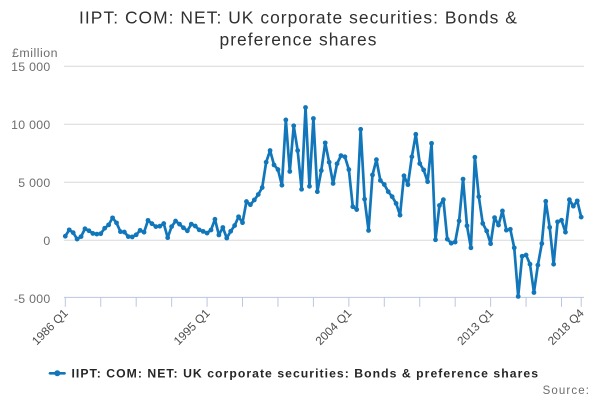  What do you see at coordinates (333, 327) in the screenshot?
I see `svg-text: 2004 Q1` at bounding box center [333, 327].